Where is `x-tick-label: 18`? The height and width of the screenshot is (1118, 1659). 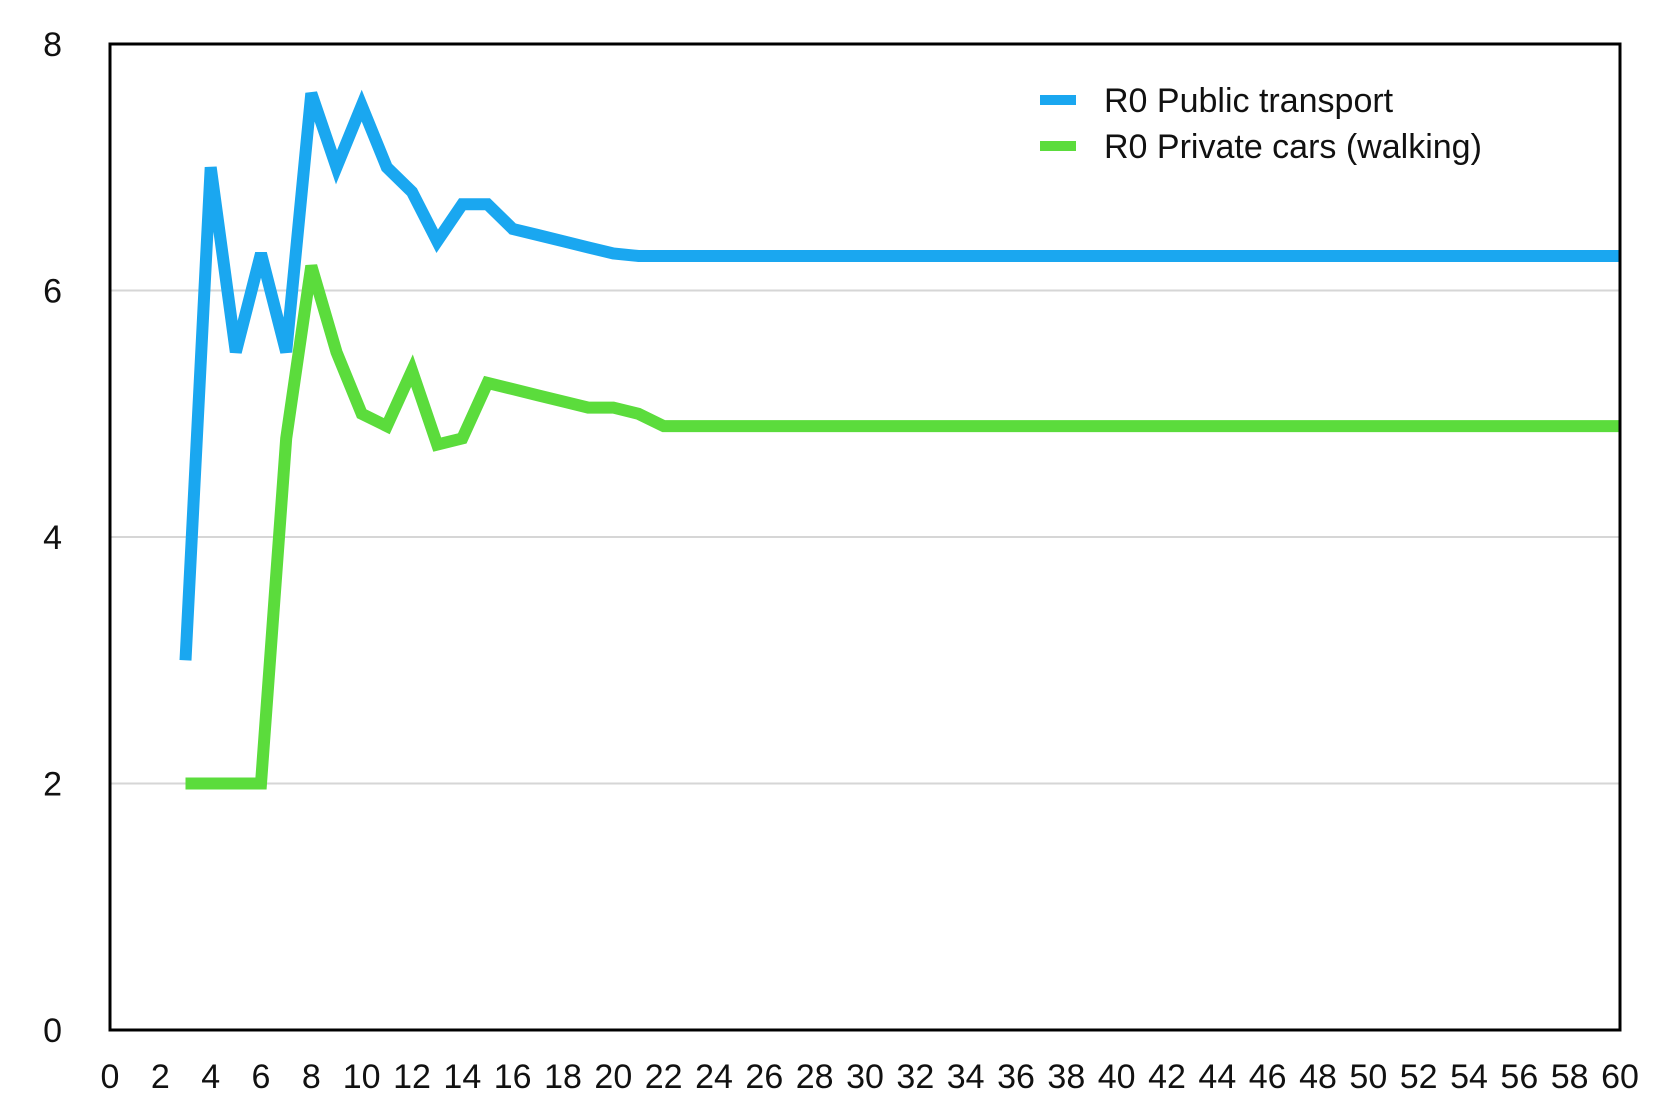
x-tick-label: 18 is located at coordinates (563, 1077).